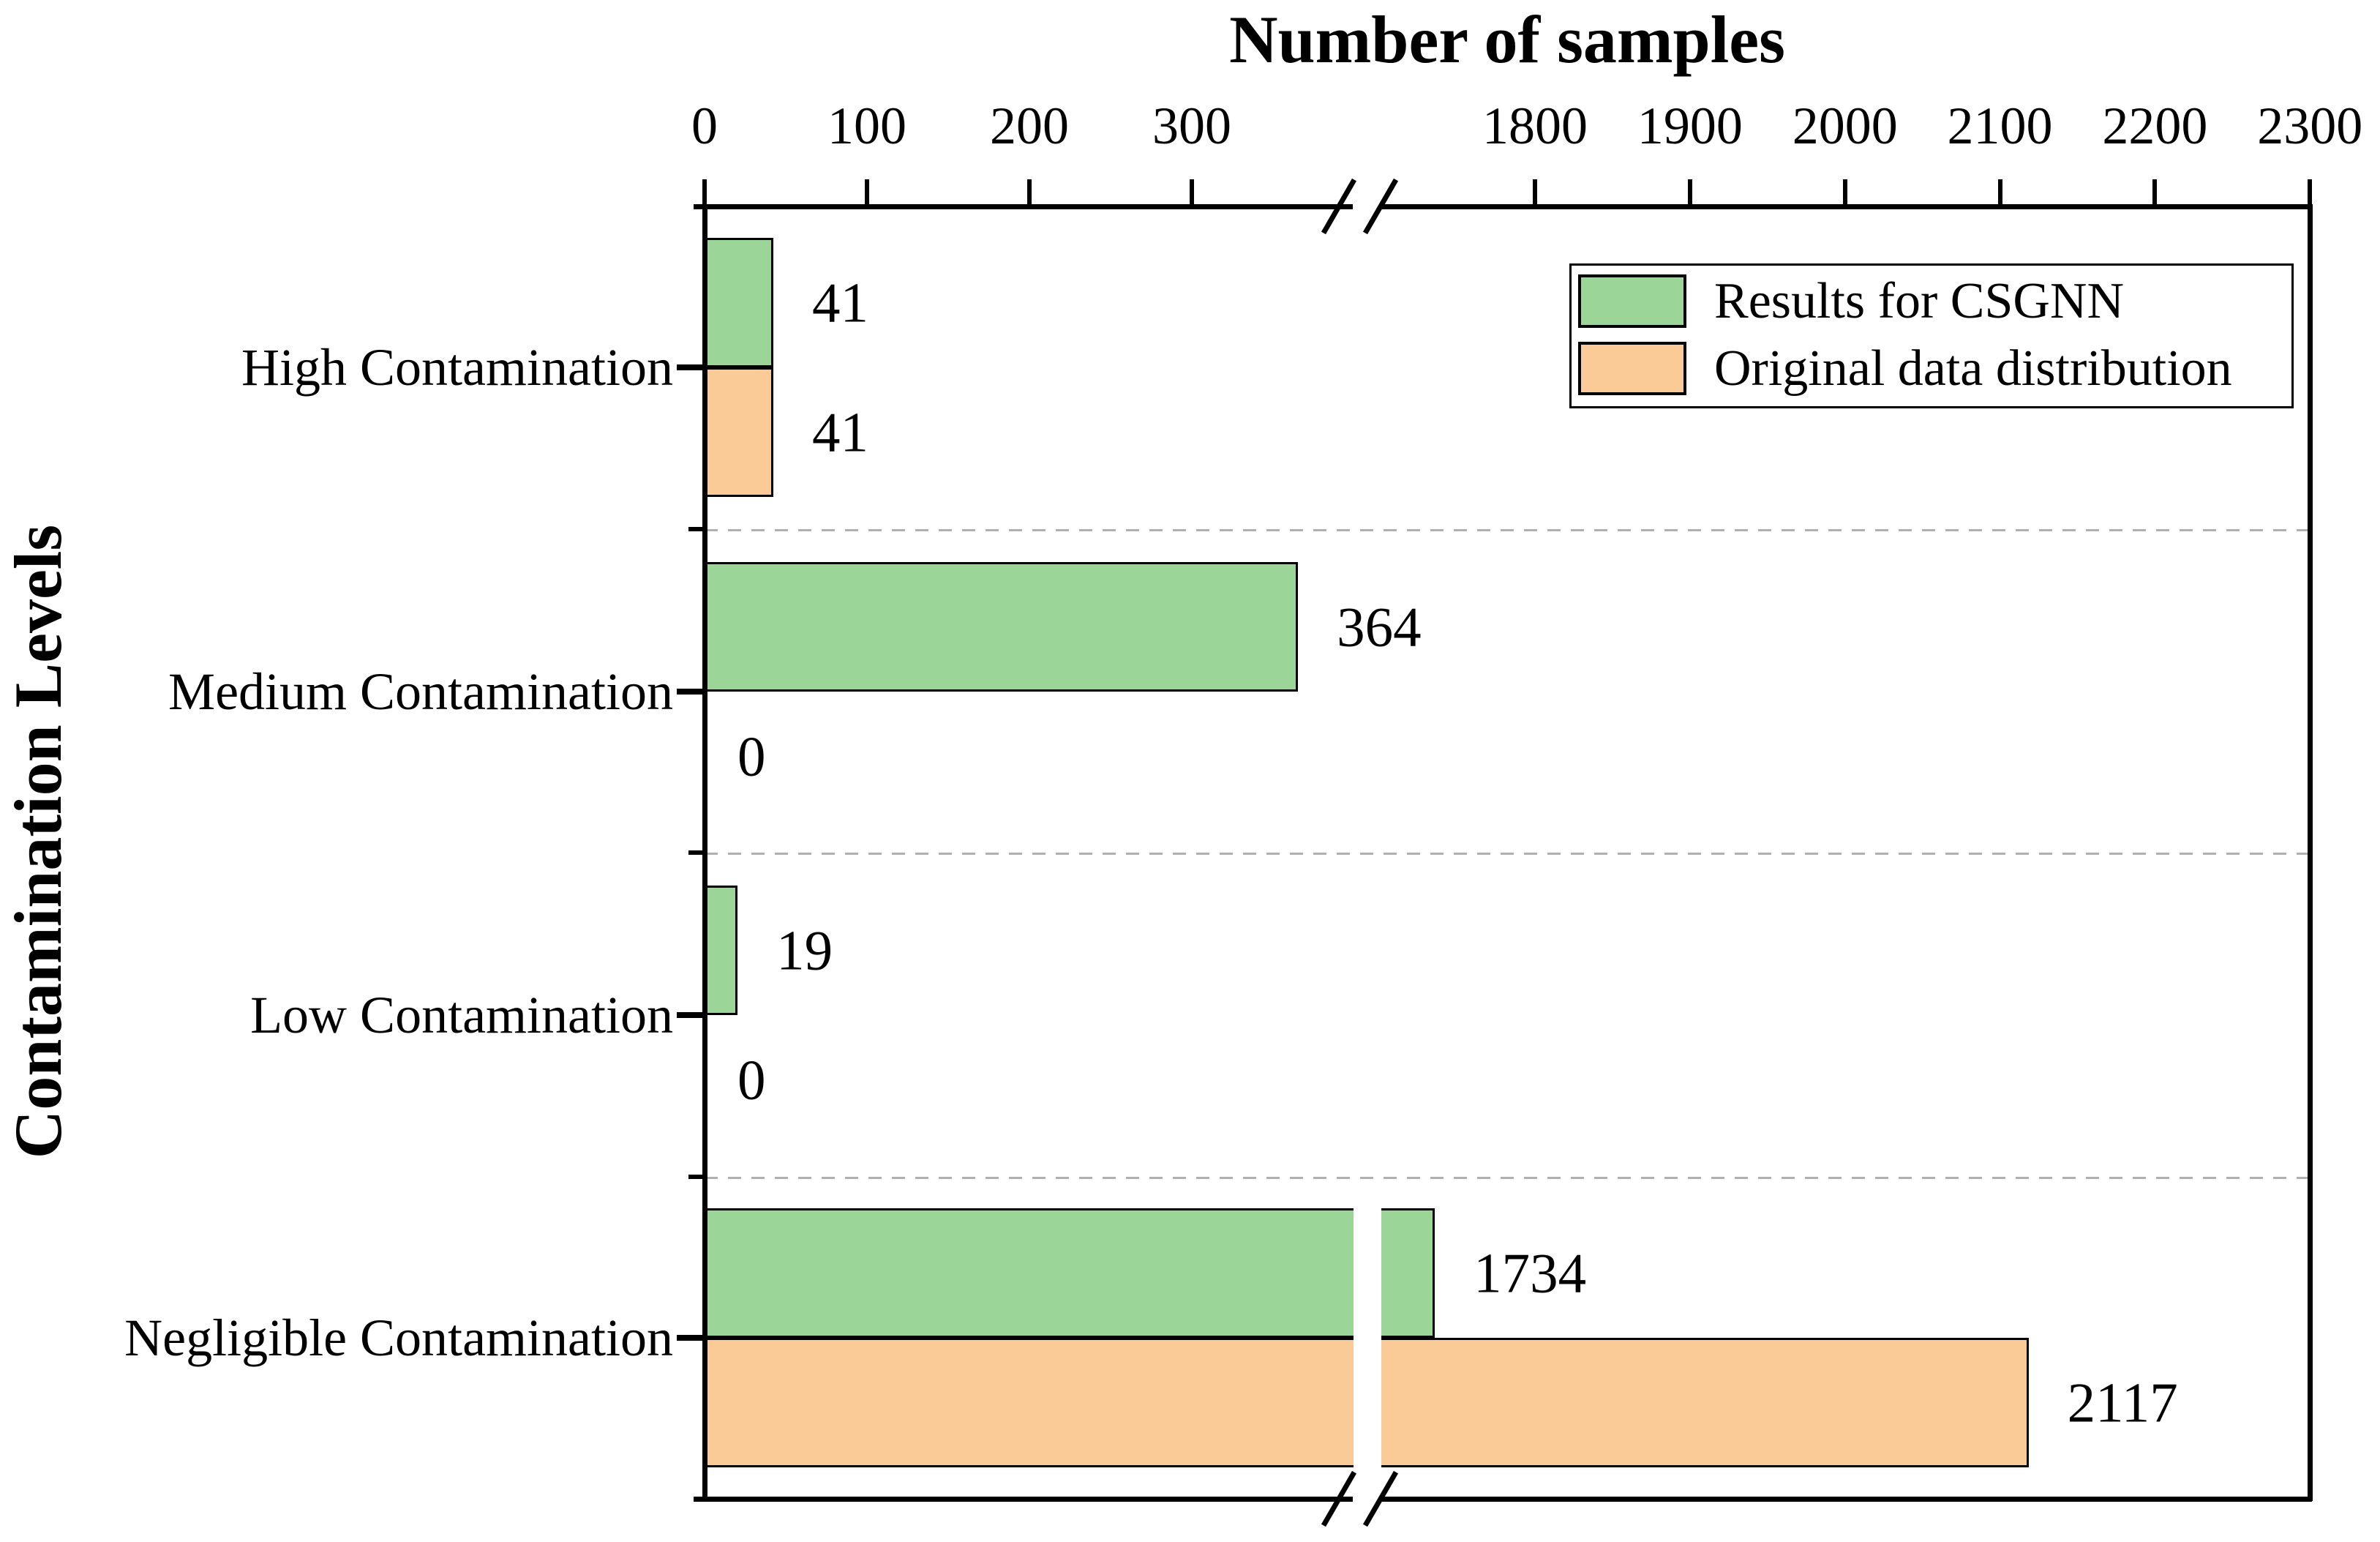 This screenshot has width=2380, height=1542. What do you see at coordinates (1845, 126) in the screenshot?
I see `x-tick-label: 2000` at bounding box center [1845, 126].